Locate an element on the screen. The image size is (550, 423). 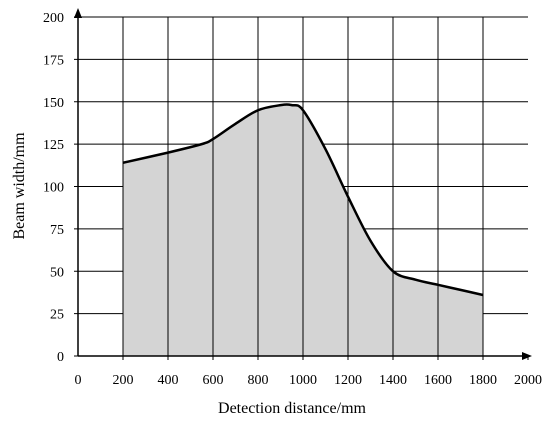
y-axis-arrow is located at coordinates (78, 13).